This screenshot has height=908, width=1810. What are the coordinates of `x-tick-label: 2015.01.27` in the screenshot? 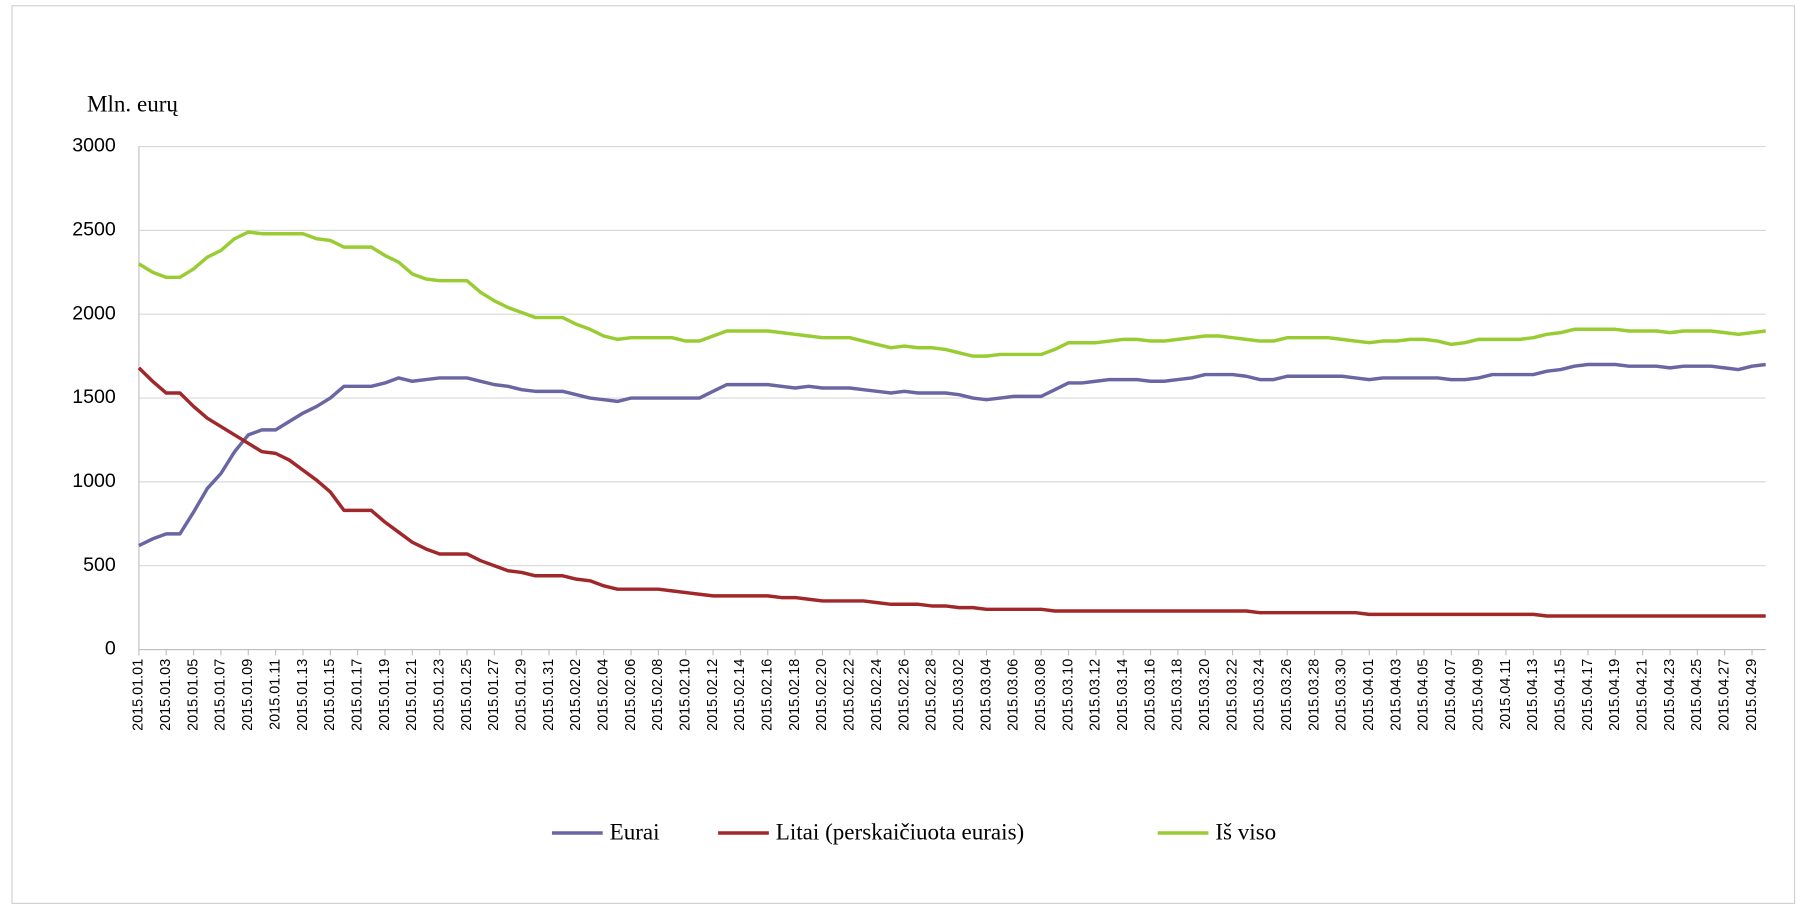 It's located at (494, 695).